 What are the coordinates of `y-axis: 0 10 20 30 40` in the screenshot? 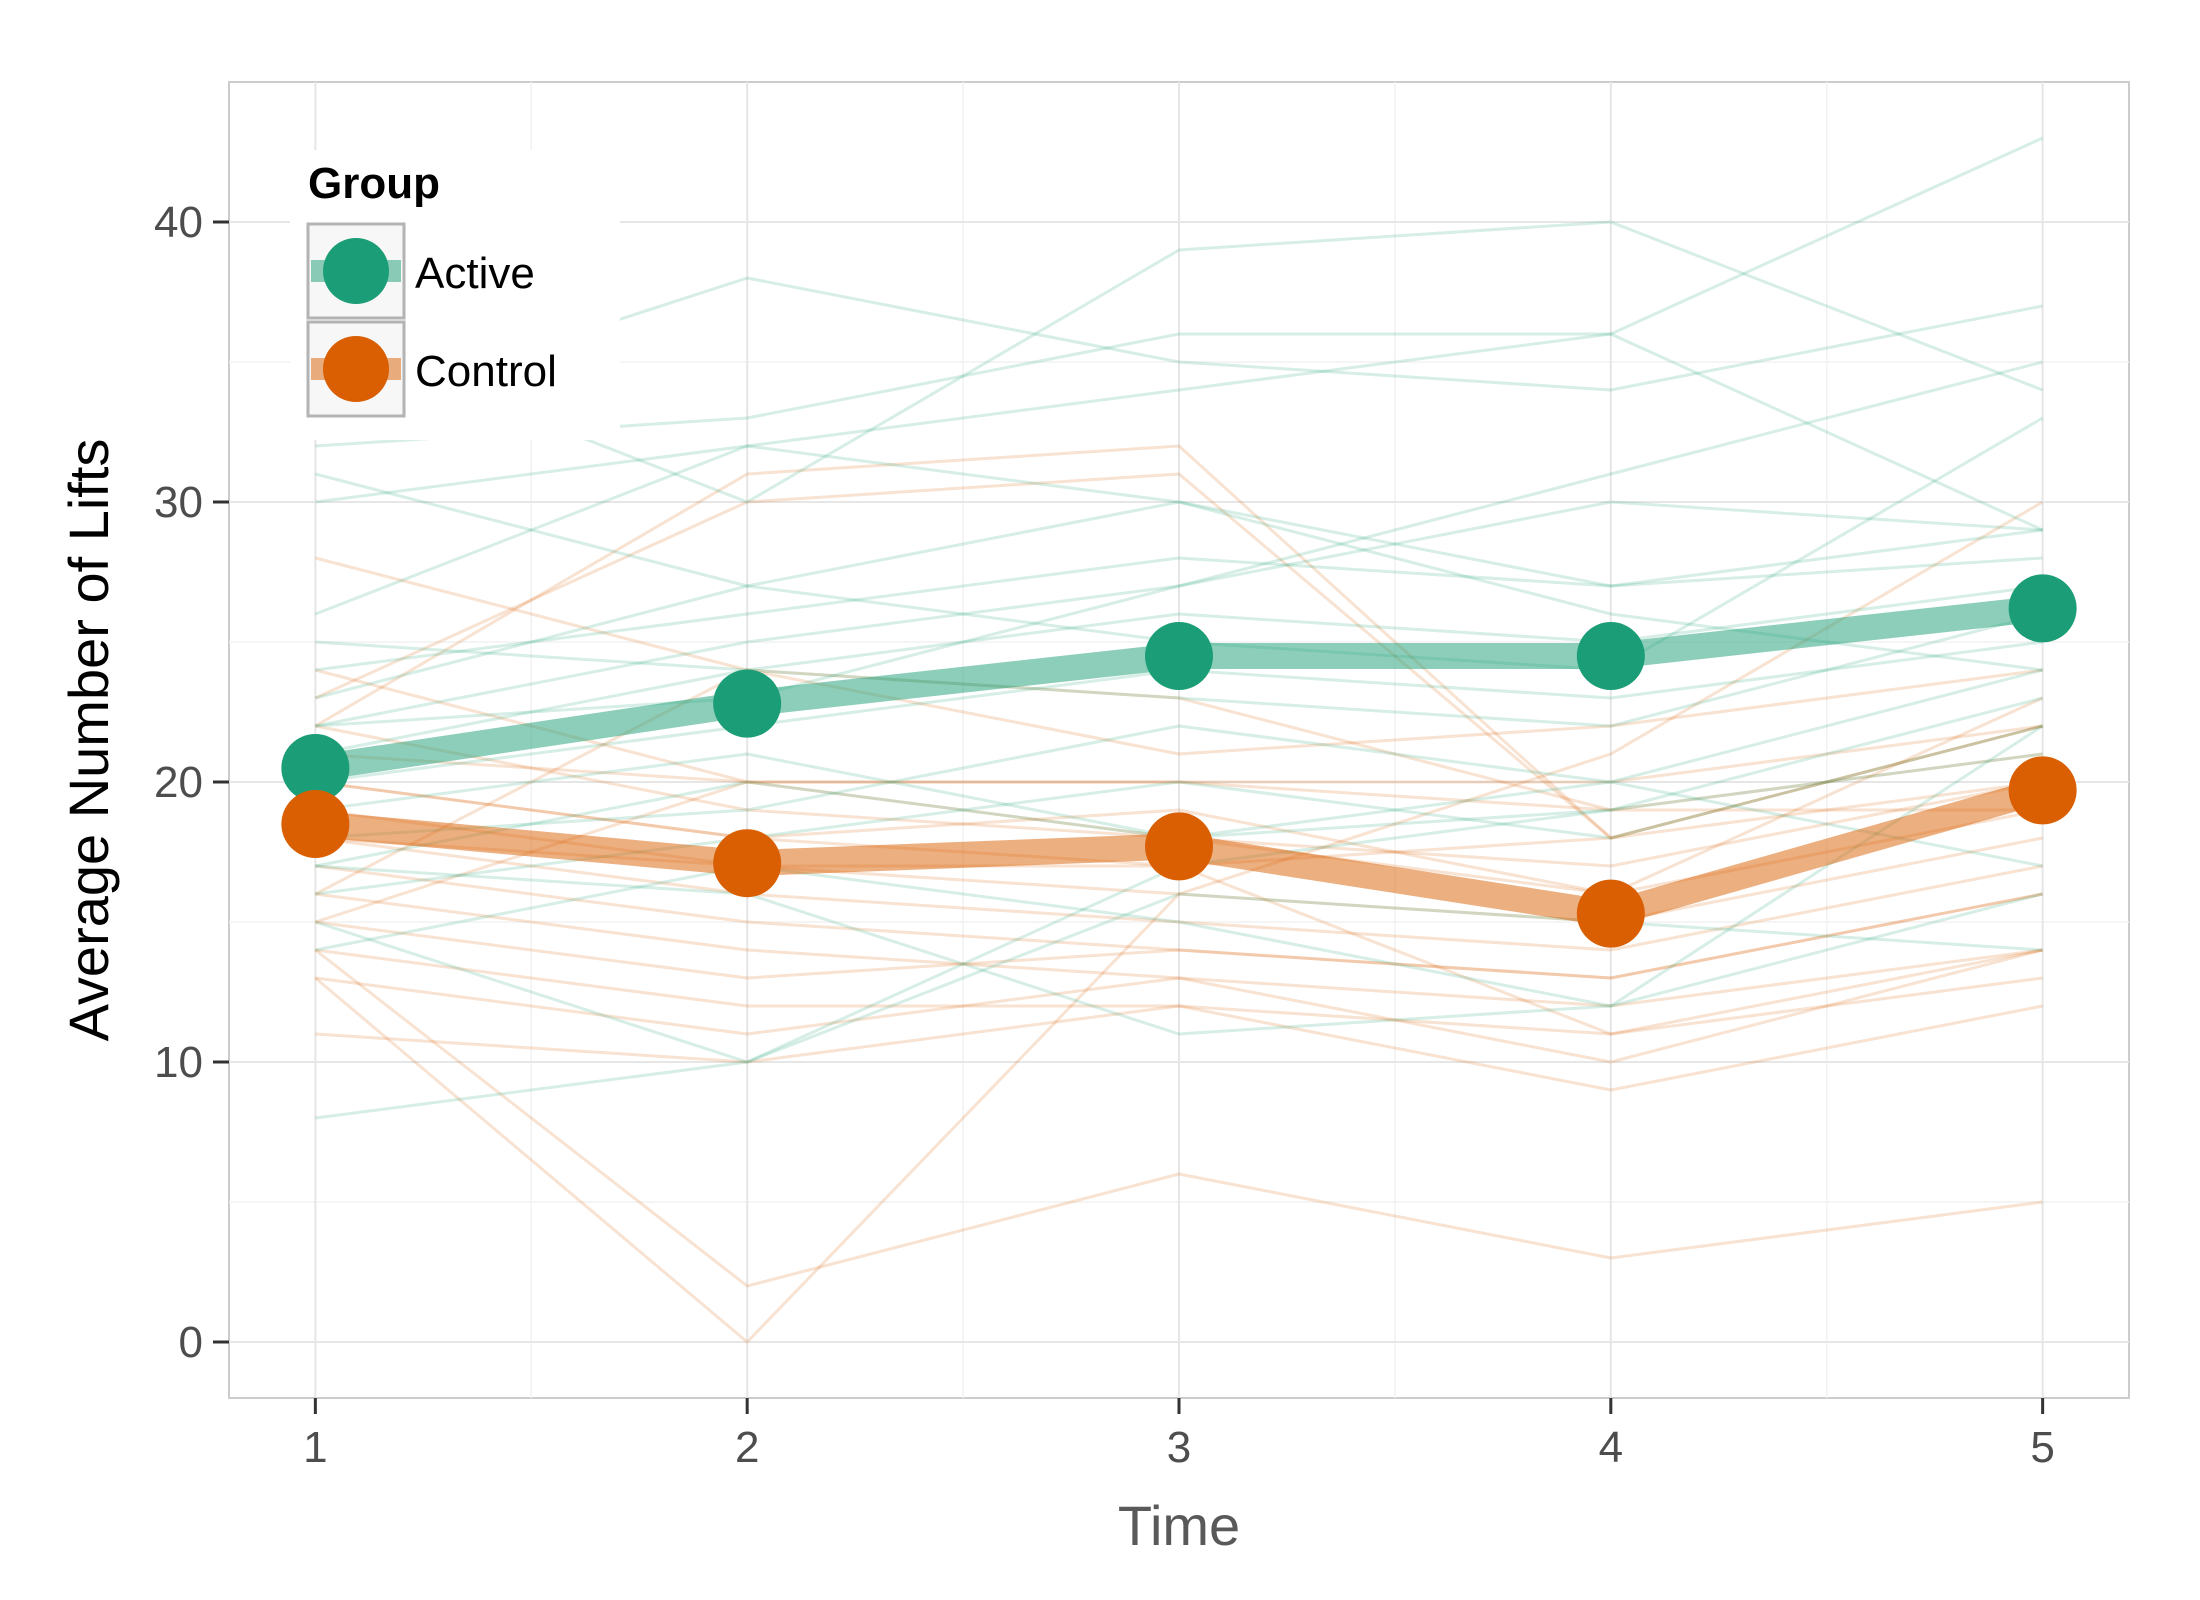 It's located at (191, 782).